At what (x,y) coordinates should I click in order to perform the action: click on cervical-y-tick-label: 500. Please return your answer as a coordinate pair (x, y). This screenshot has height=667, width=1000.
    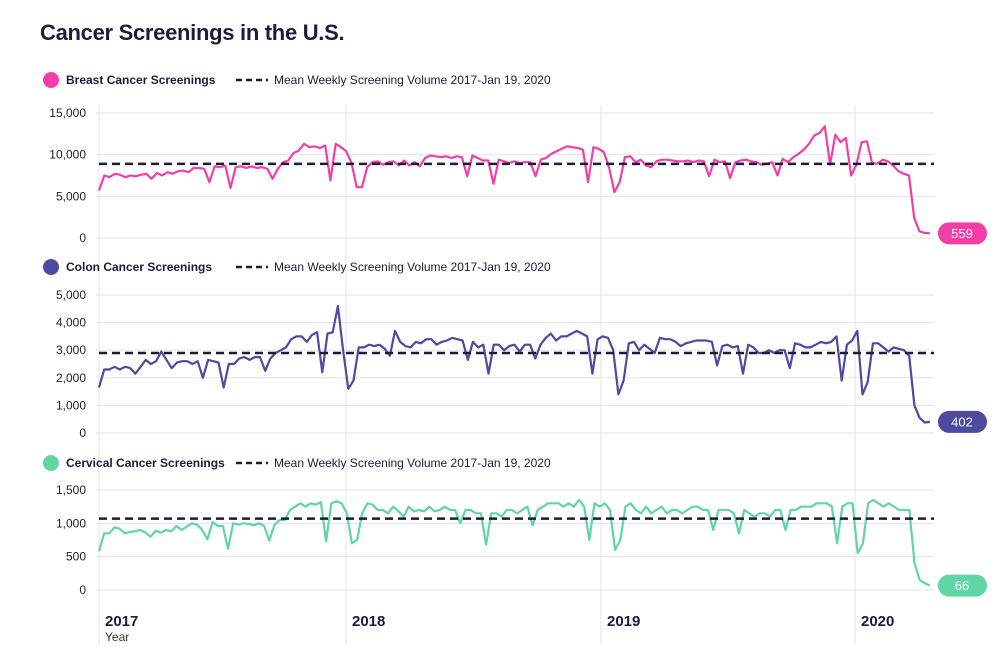
    Looking at the image, I should click on (76, 557).